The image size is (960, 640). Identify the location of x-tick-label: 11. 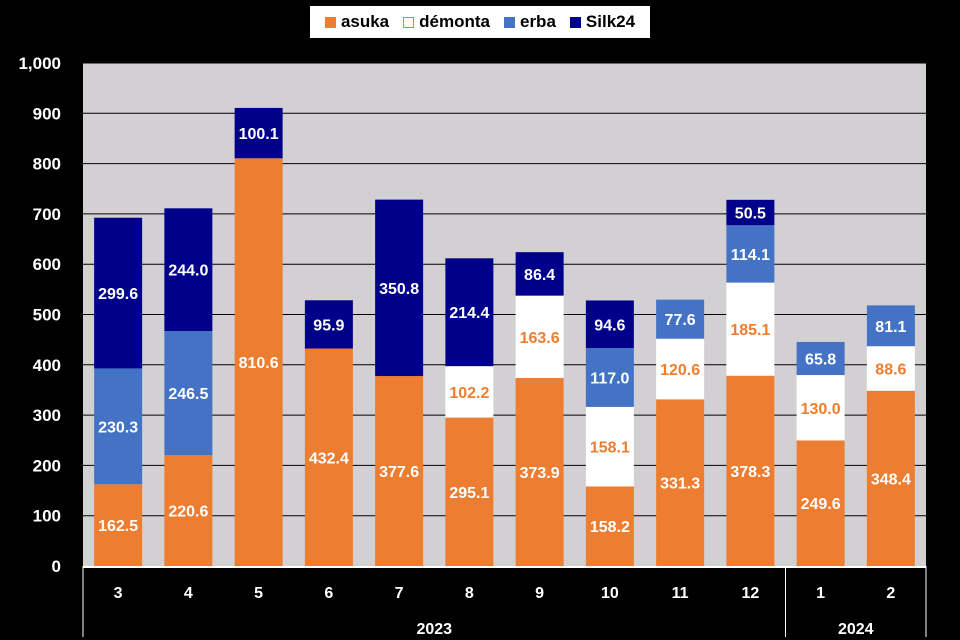
(680, 593).